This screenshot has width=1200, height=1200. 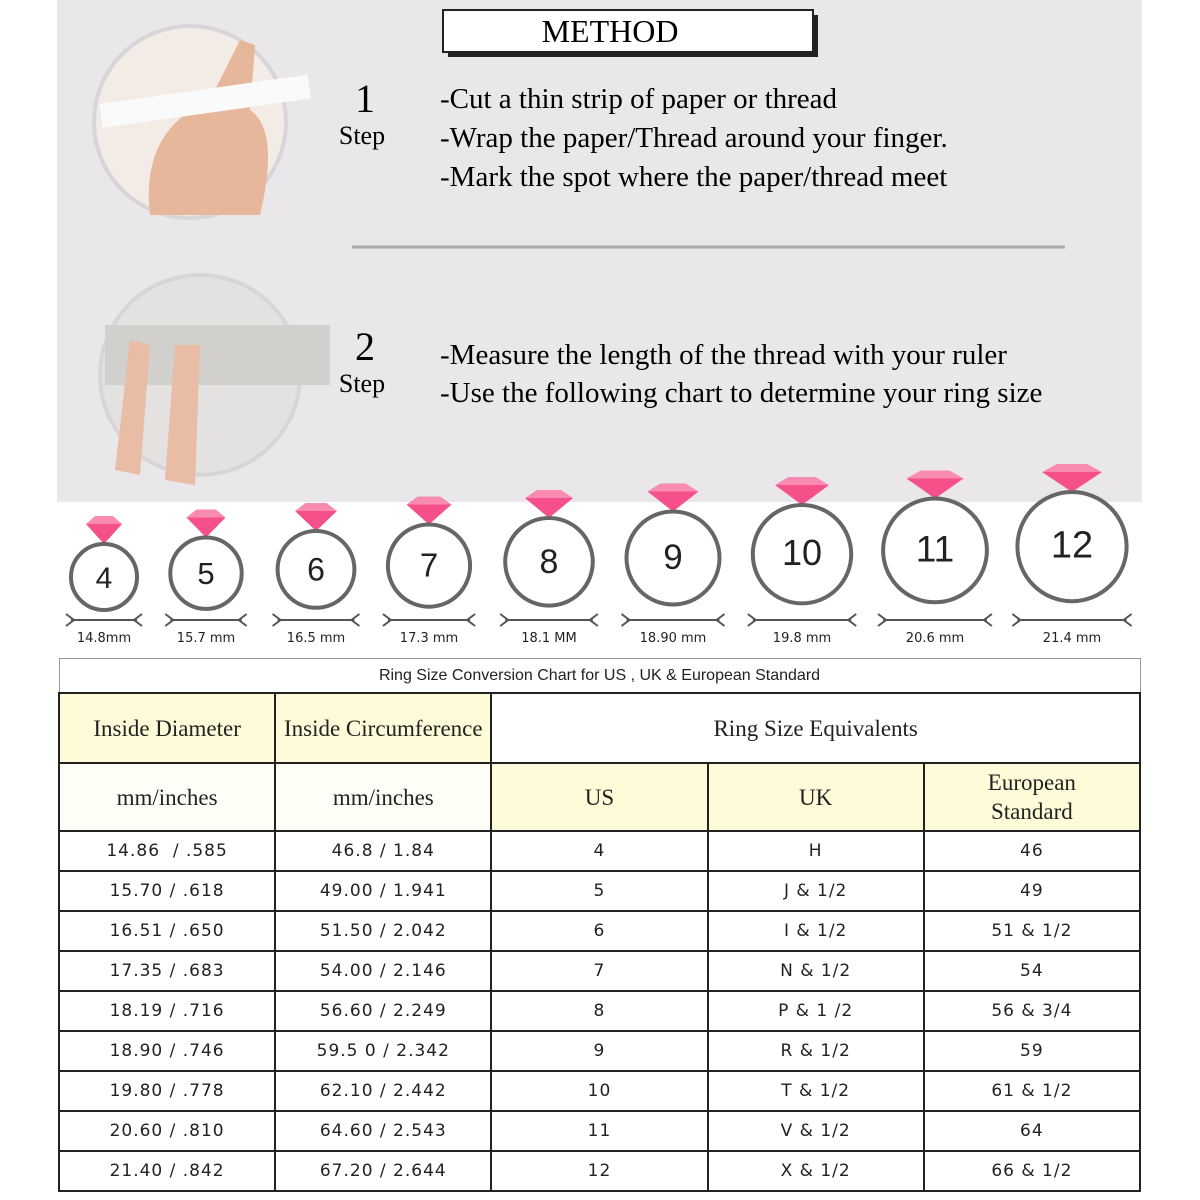 What do you see at coordinates (316, 569) in the screenshot?
I see `ring-size: 6` at bounding box center [316, 569].